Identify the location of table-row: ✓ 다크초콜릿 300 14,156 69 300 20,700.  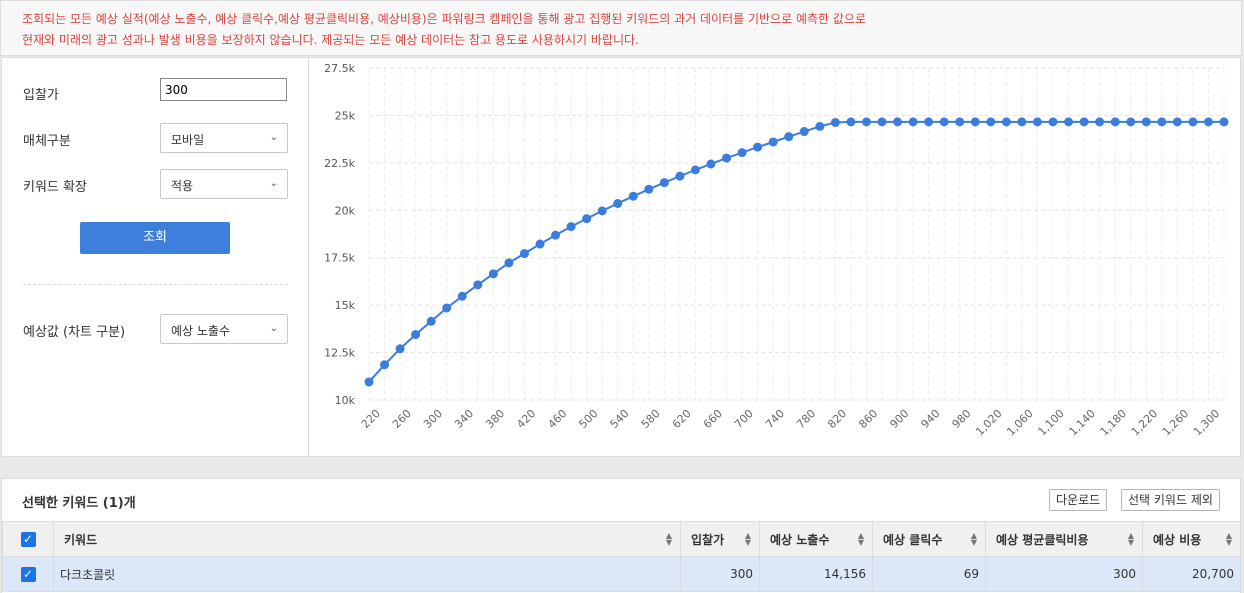
(621, 574).